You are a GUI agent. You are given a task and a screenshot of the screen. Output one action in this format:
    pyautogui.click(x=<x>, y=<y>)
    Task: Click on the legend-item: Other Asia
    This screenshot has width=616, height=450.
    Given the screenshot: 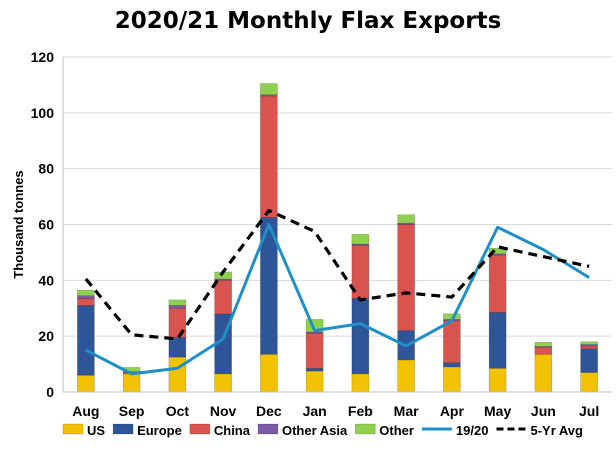 What is the action you would take?
    pyautogui.click(x=302, y=430)
    